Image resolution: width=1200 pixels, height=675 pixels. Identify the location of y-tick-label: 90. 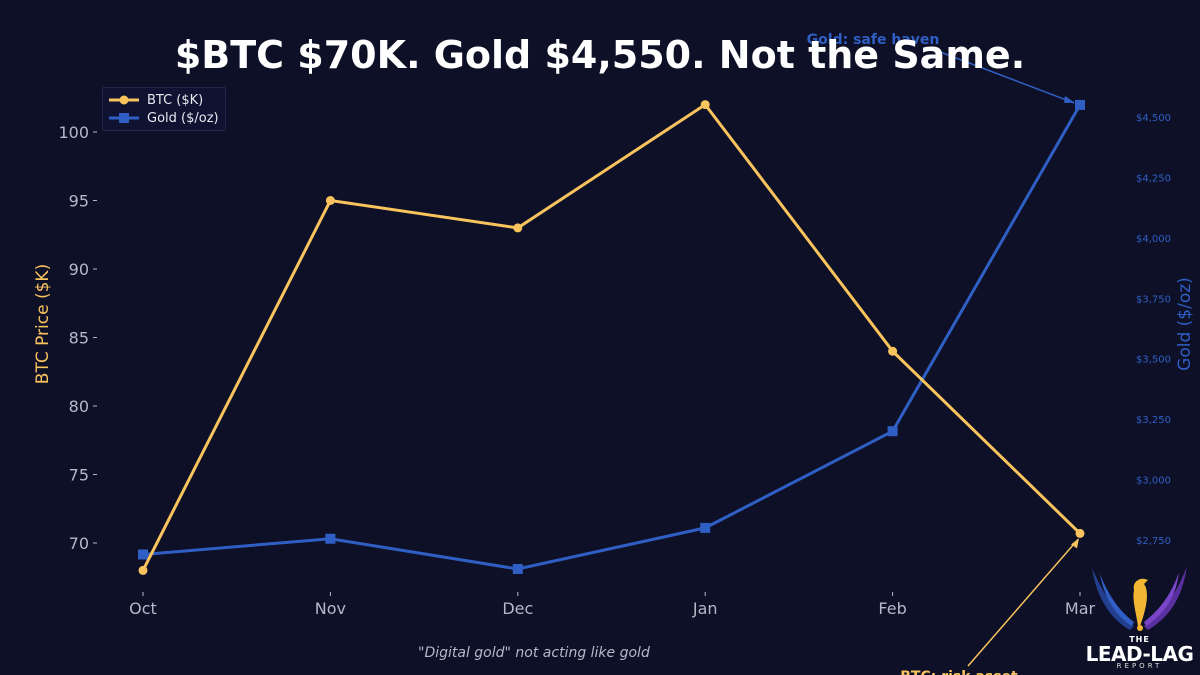
(79, 269).